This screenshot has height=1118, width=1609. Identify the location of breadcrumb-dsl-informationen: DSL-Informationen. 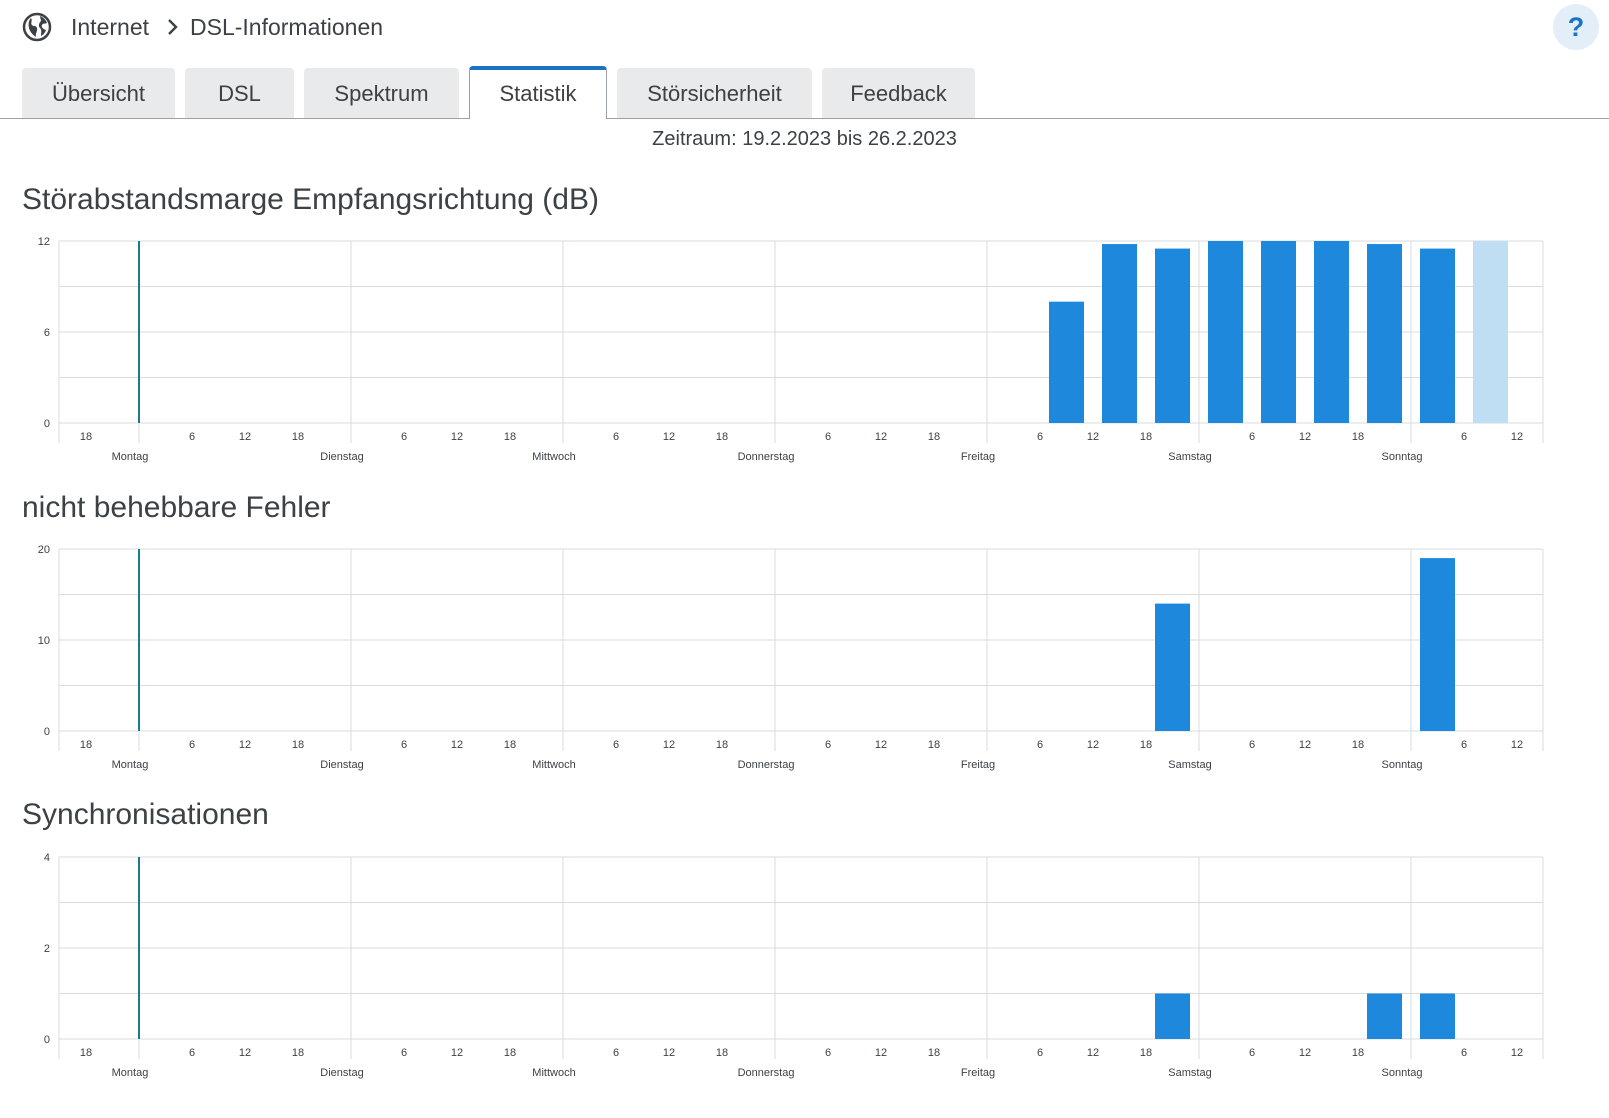
(287, 27).